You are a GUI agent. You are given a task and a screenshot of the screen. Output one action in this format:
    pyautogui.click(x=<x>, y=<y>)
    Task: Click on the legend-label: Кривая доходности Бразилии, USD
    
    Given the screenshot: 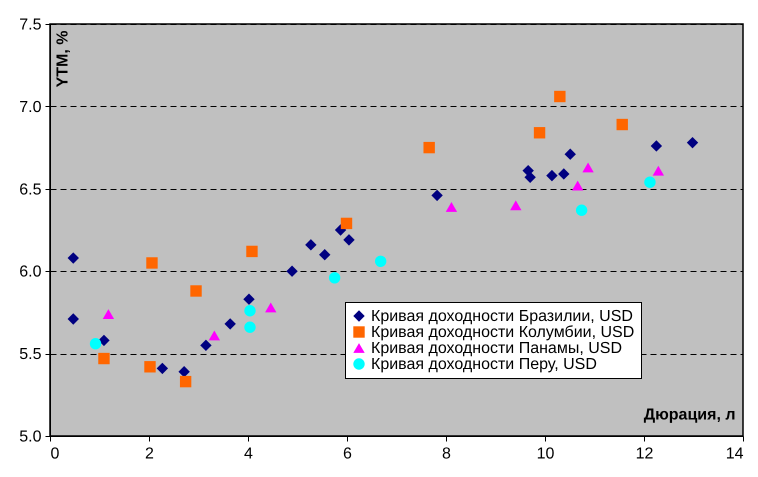 What is the action you would take?
    pyautogui.click(x=502, y=316)
    